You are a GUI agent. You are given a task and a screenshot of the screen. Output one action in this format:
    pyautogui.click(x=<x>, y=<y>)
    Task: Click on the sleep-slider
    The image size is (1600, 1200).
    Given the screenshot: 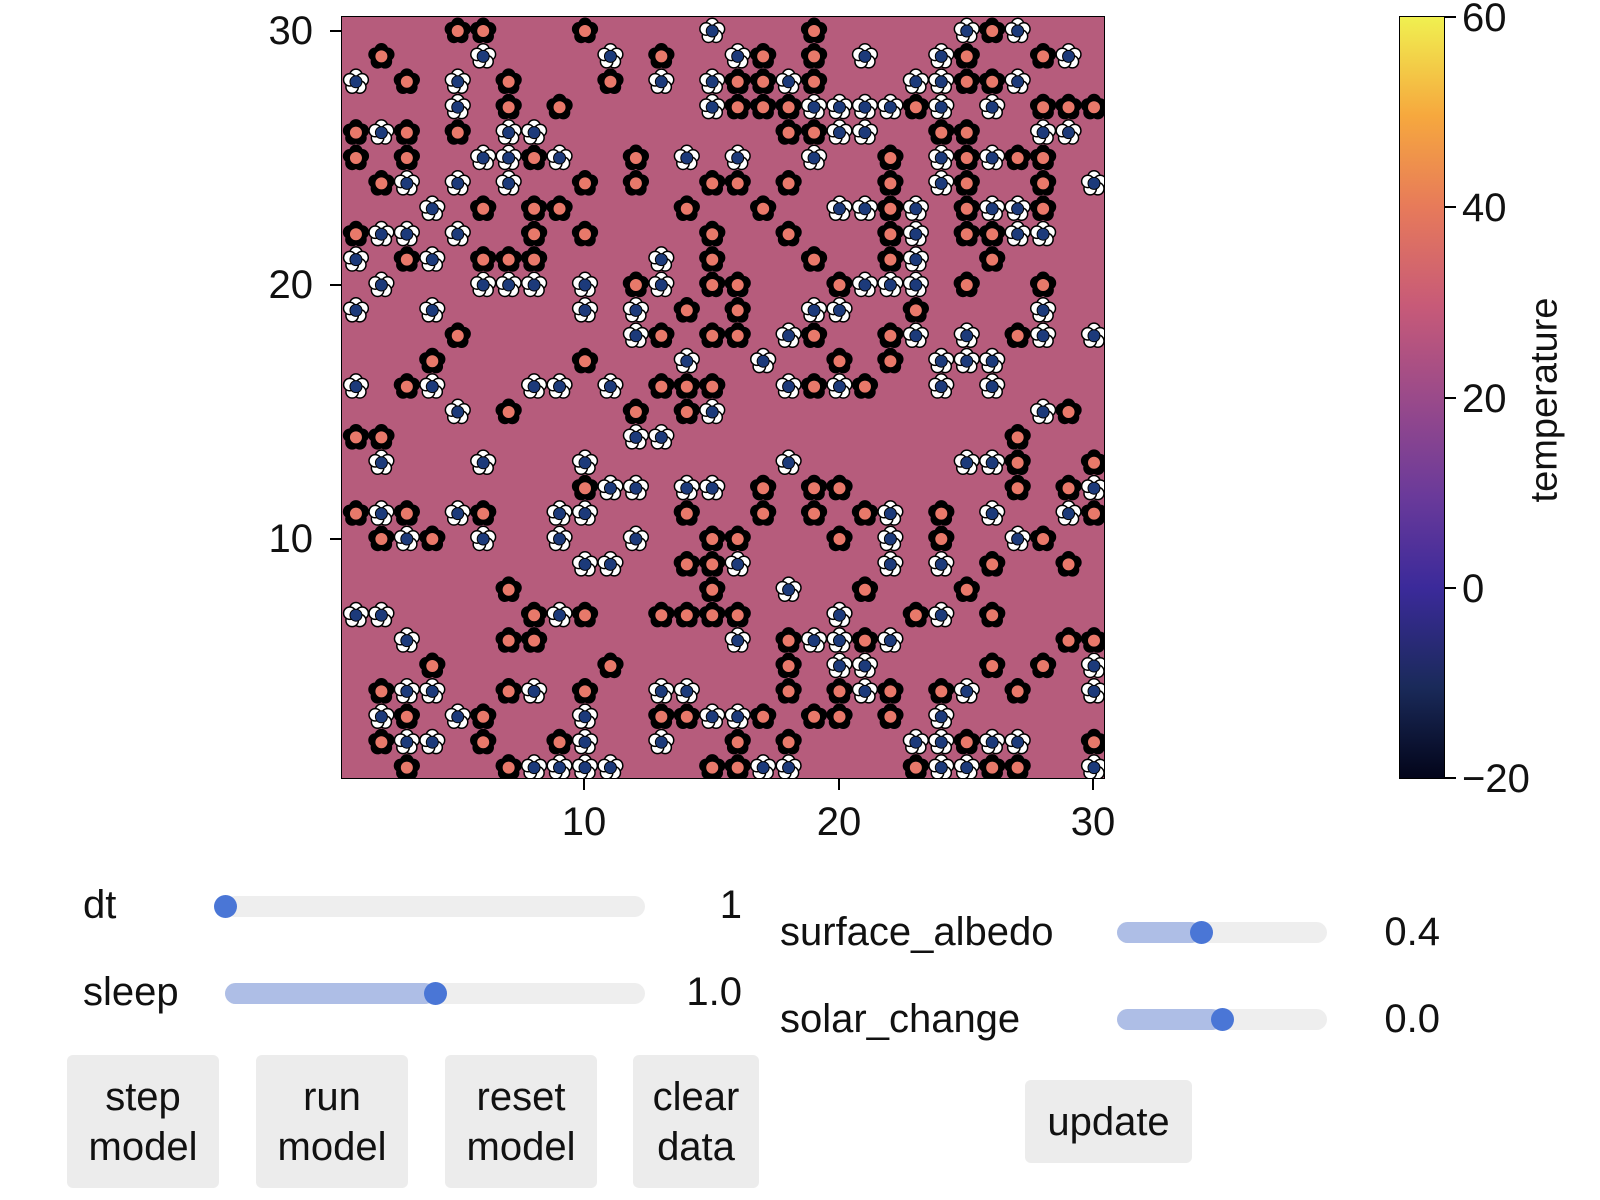 What is the action you would take?
    pyautogui.click(x=435, y=993)
    